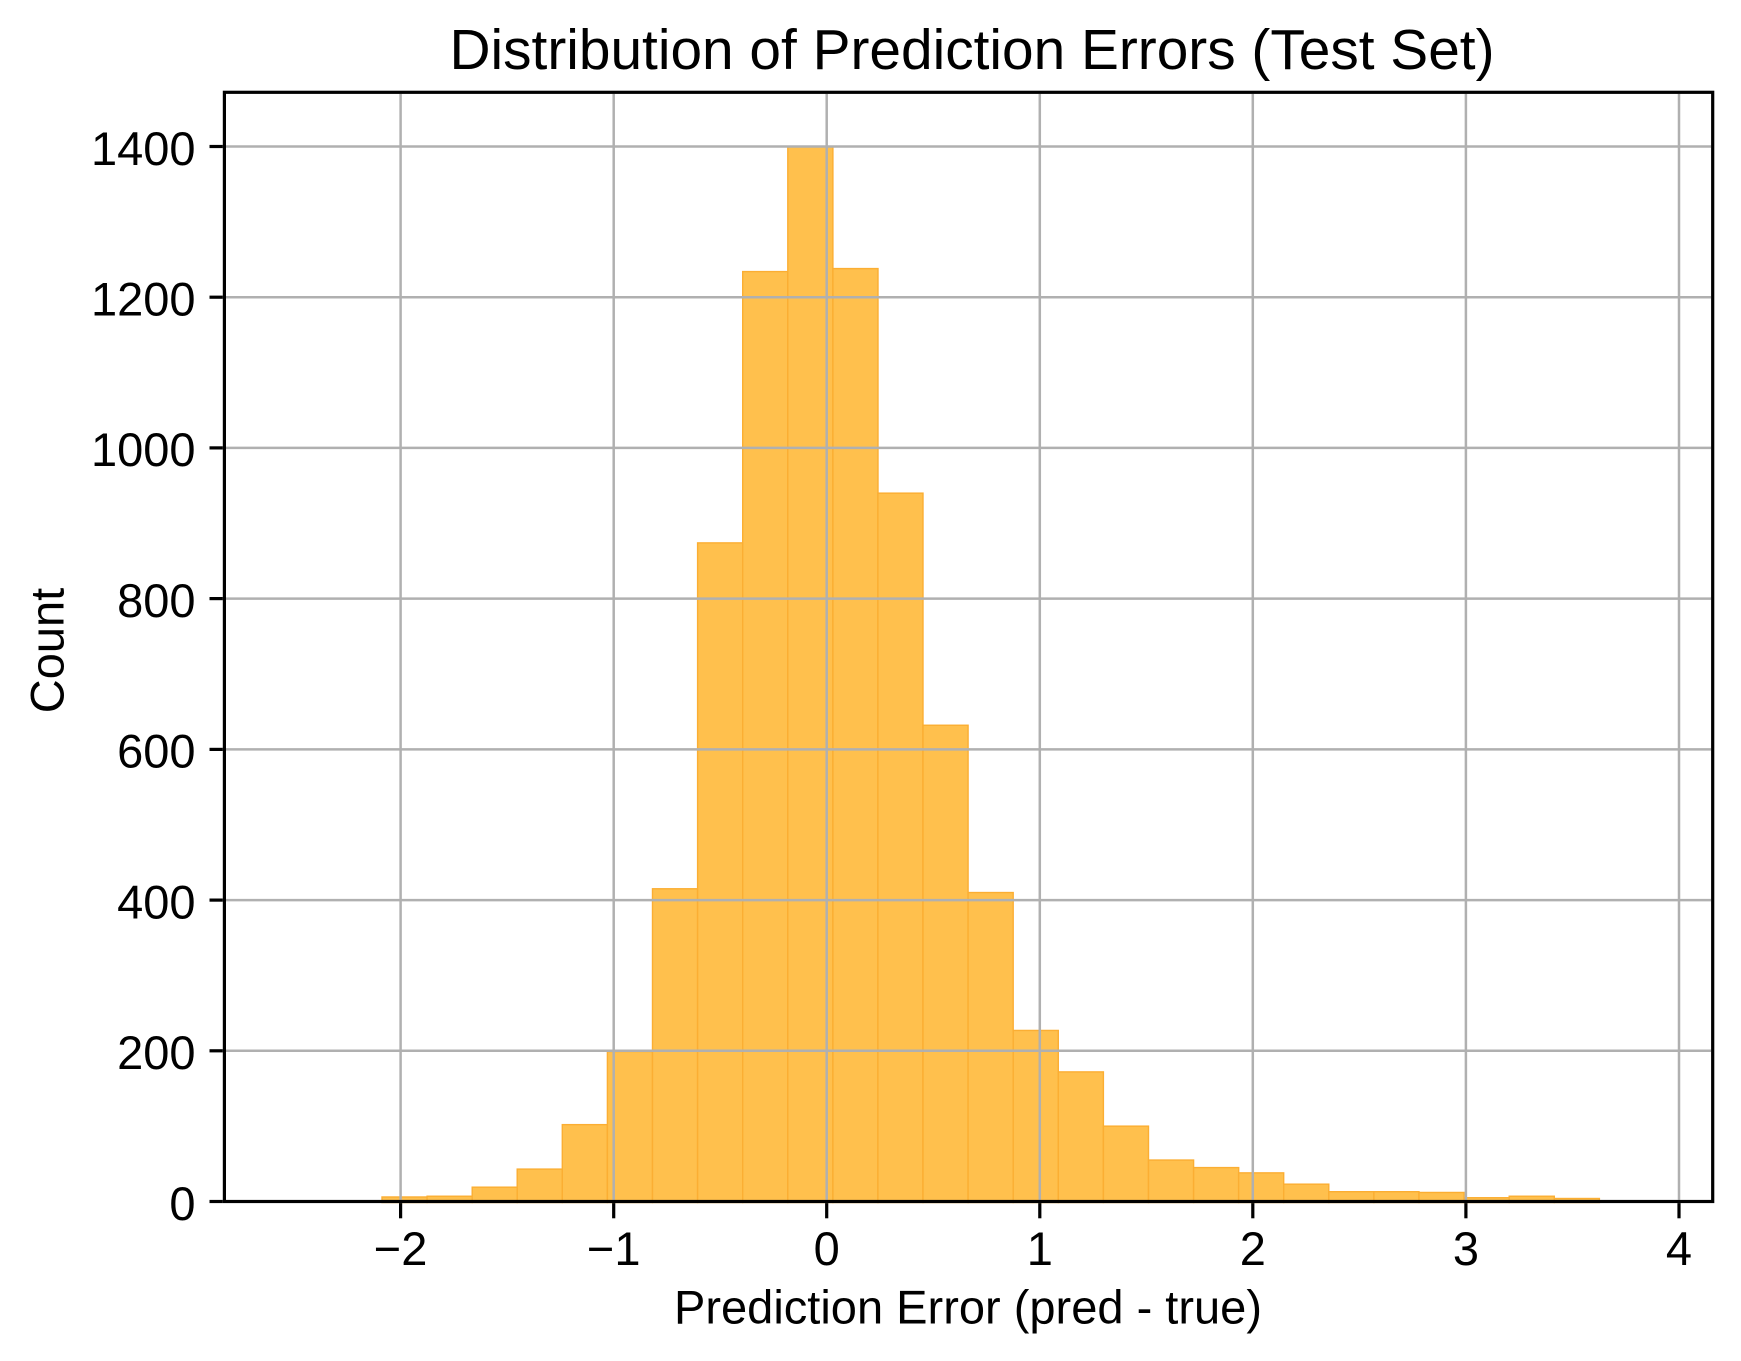  What do you see at coordinates (968, 1307) in the screenshot?
I see `svg-text: Prediction Error (pred - true)` at bounding box center [968, 1307].